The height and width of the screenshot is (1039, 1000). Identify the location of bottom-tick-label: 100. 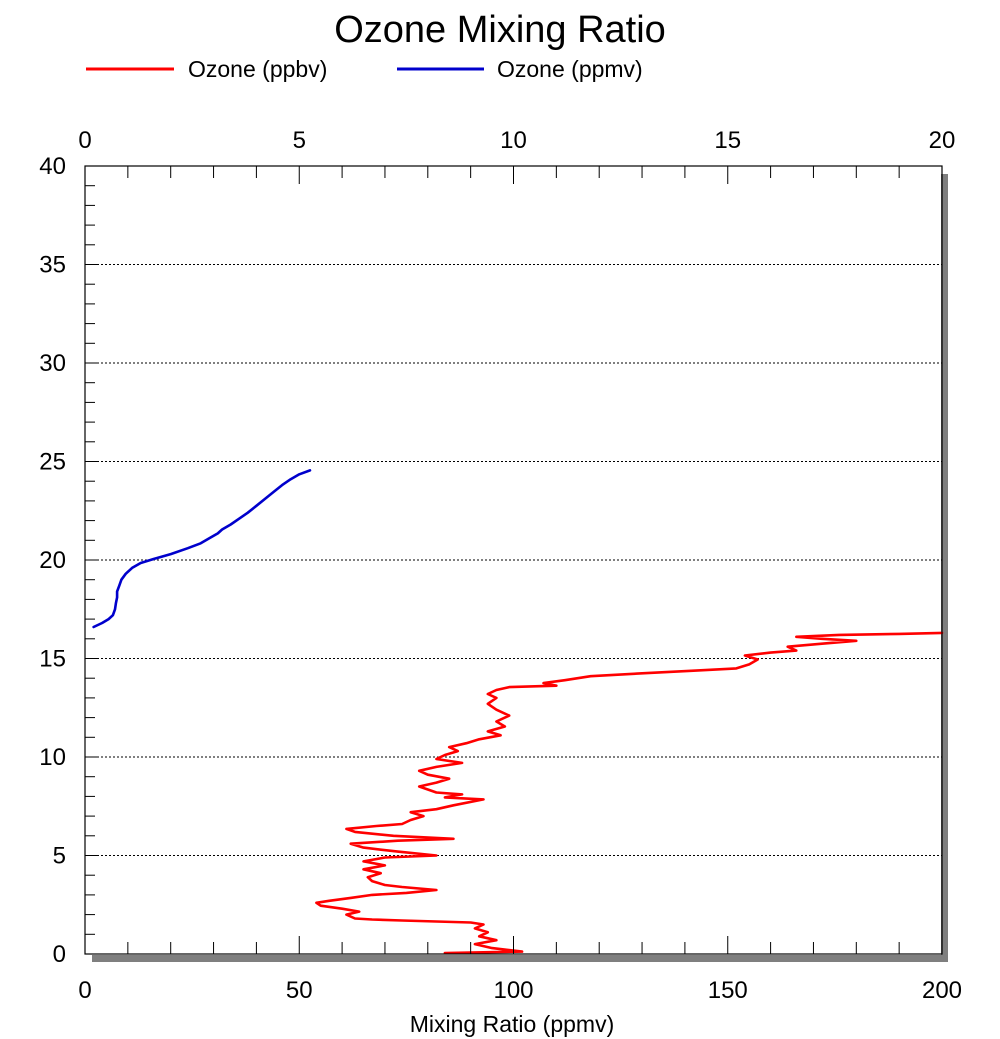
(513, 990).